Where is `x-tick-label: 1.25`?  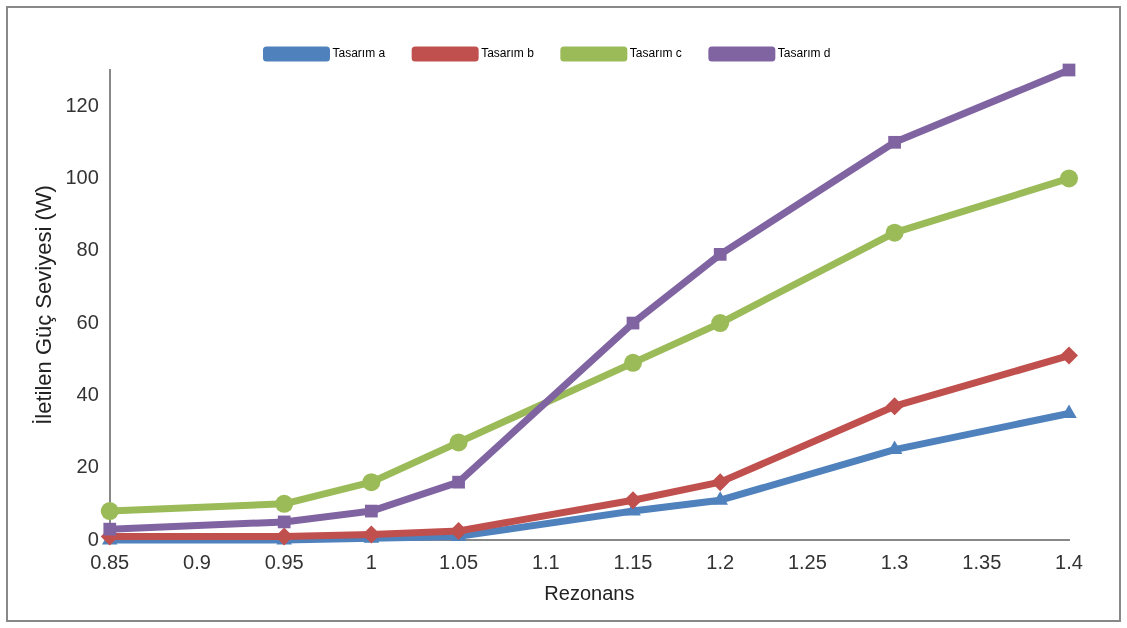 x-tick-label: 1.25 is located at coordinates (807, 561).